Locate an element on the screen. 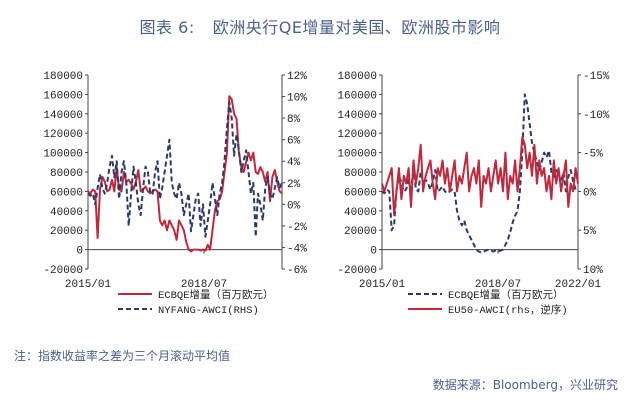 The height and width of the screenshot is (417, 640). y-right-tick-label: -5% is located at coordinates (593, 155).